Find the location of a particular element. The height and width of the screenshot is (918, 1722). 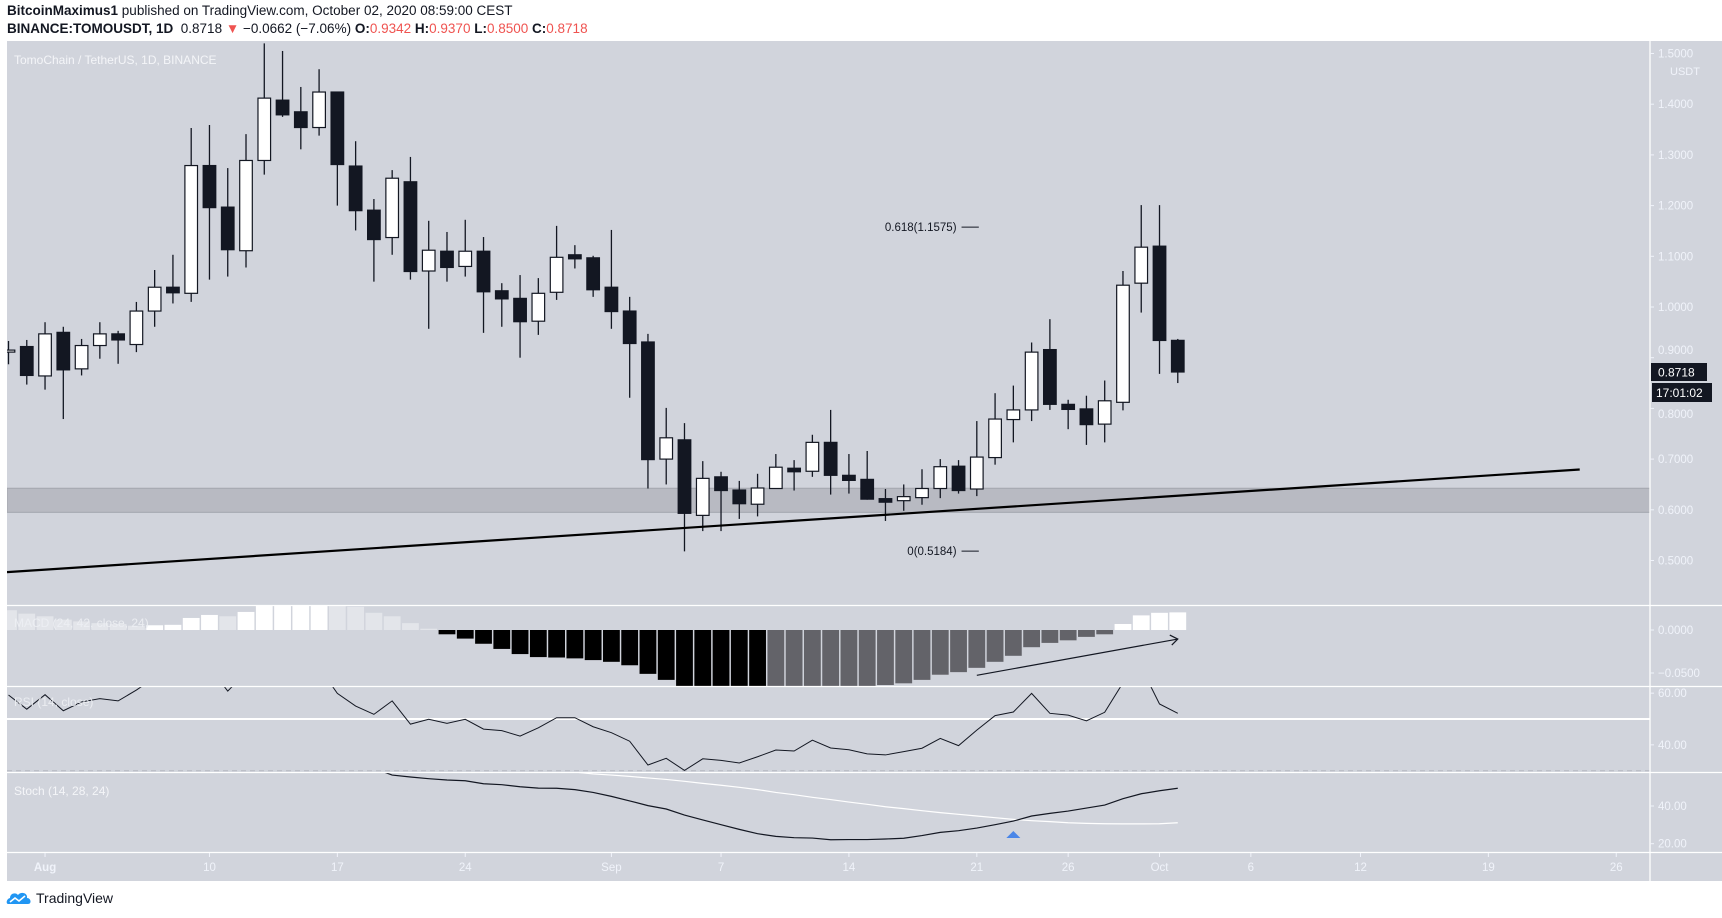

trendline is located at coordinates (793, 521).